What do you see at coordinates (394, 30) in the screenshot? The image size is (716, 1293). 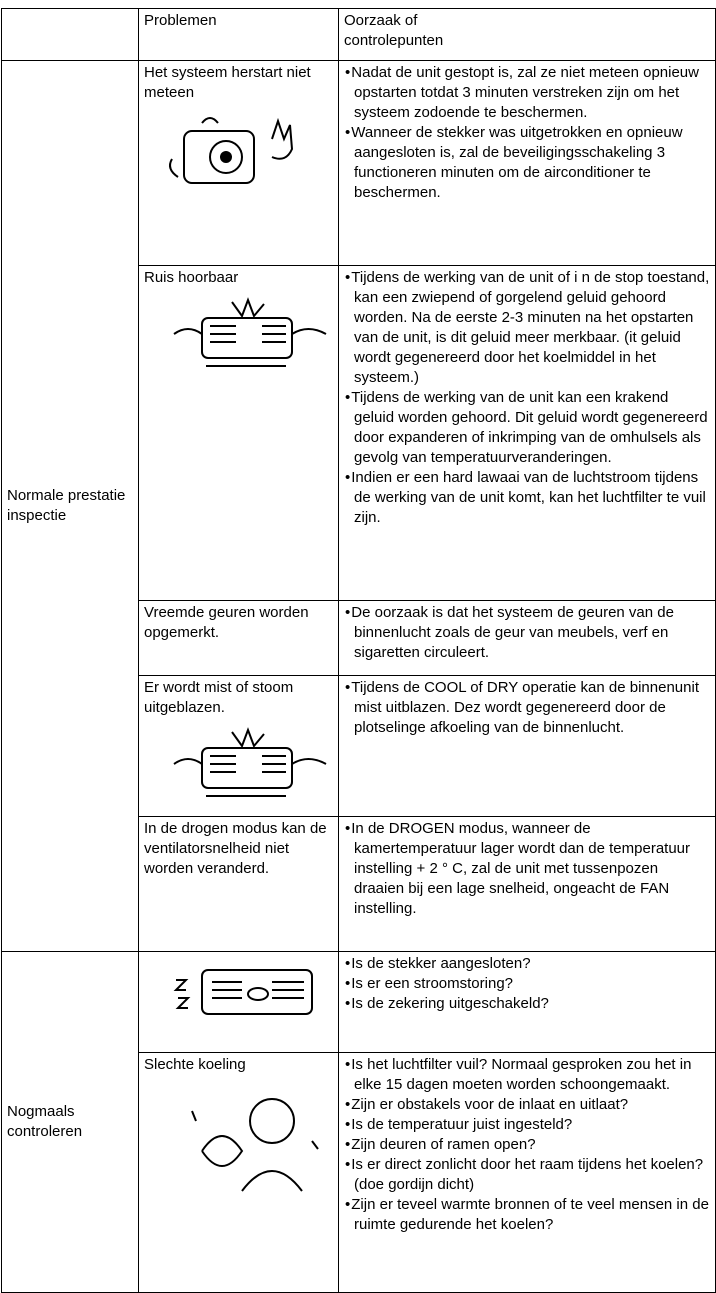 I see `header-text: Oorzaak of controlepunten` at bounding box center [394, 30].